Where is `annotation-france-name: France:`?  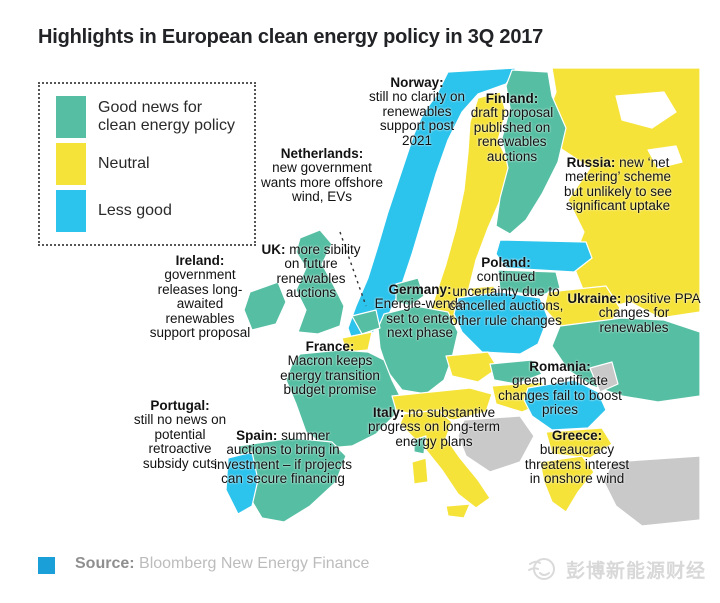 annotation-france-name: France: is located at coordinates (330, 346).